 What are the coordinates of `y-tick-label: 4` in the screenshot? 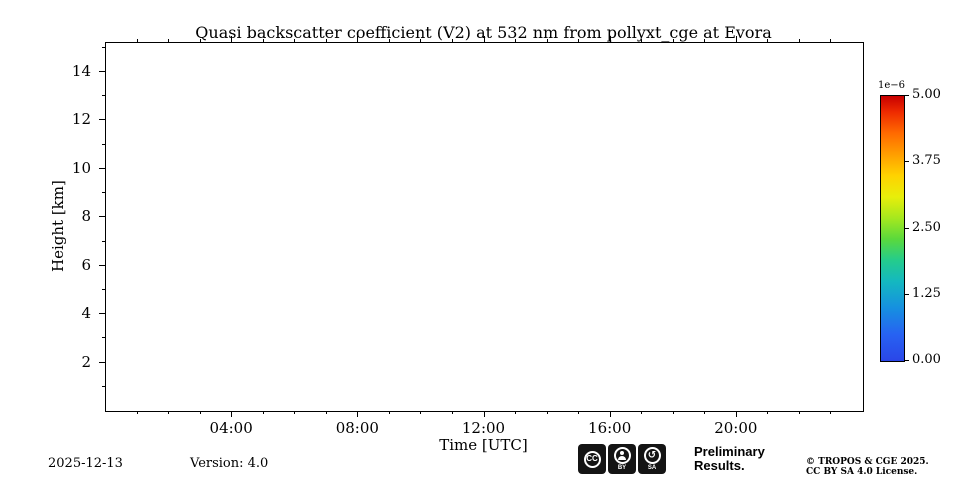 It's located at (86, 313).